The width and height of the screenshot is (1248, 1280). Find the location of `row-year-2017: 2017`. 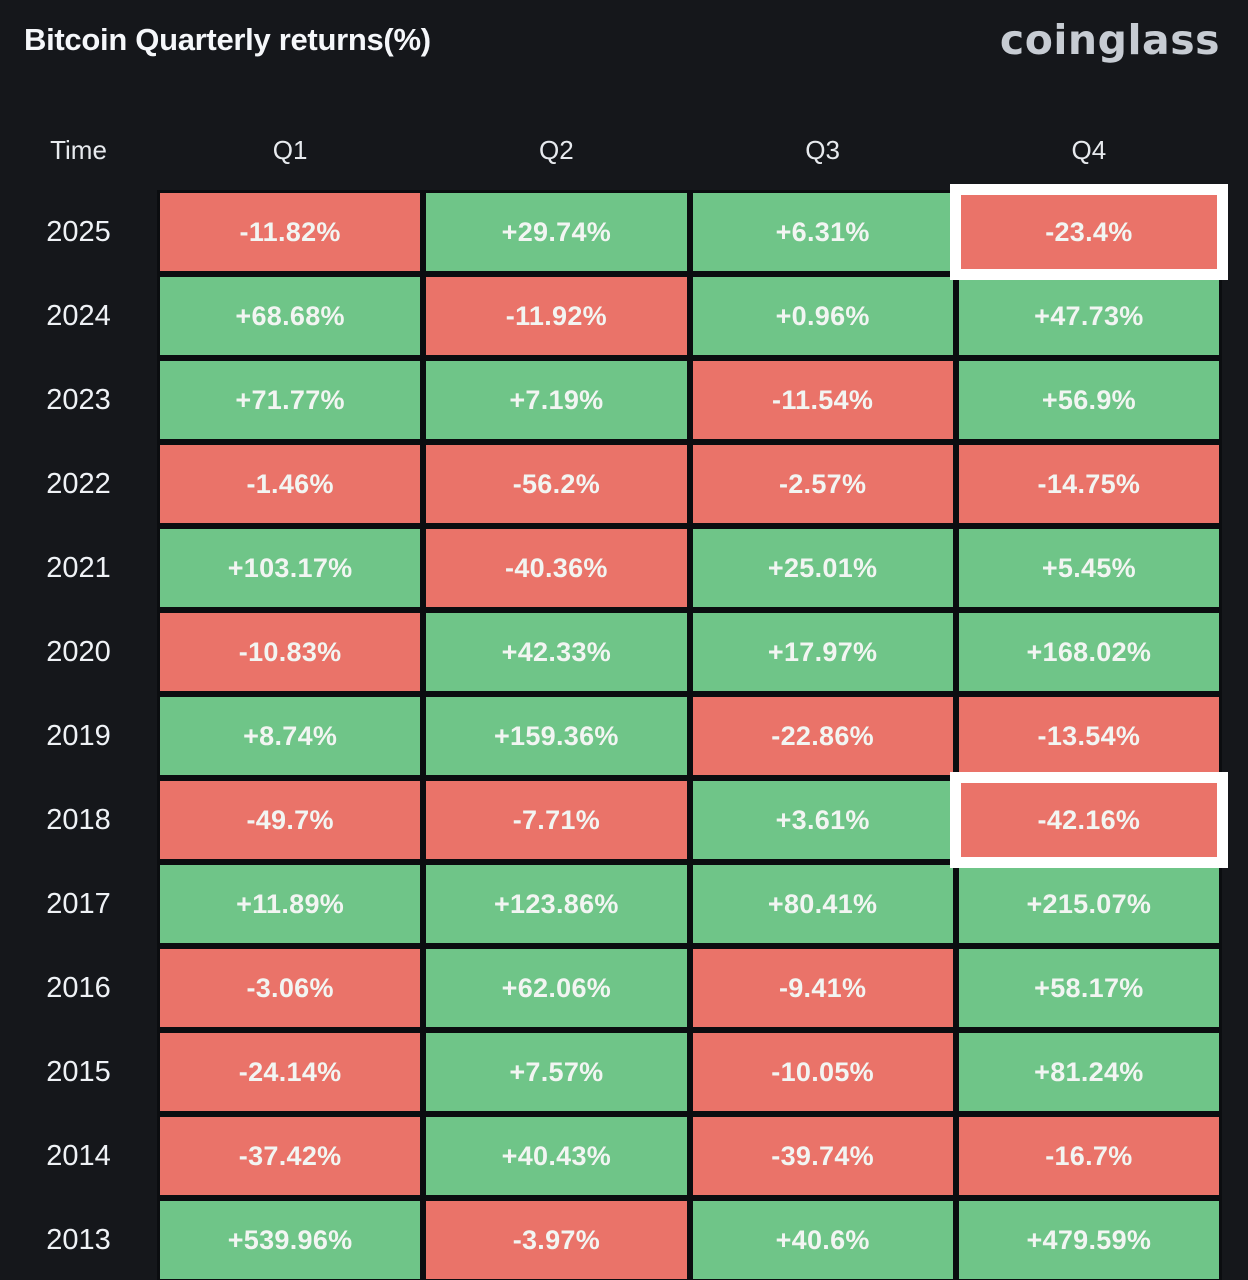

row-year-2017: 2017 is located at coordinates (78, 903).